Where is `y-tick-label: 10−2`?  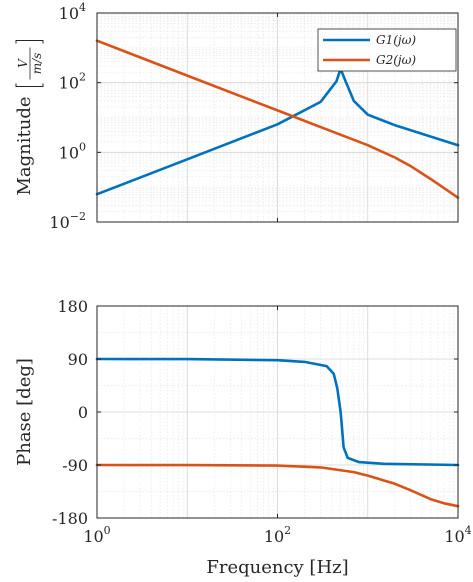 y-tick-label: 10−2 is located at coordinates (67, 221).